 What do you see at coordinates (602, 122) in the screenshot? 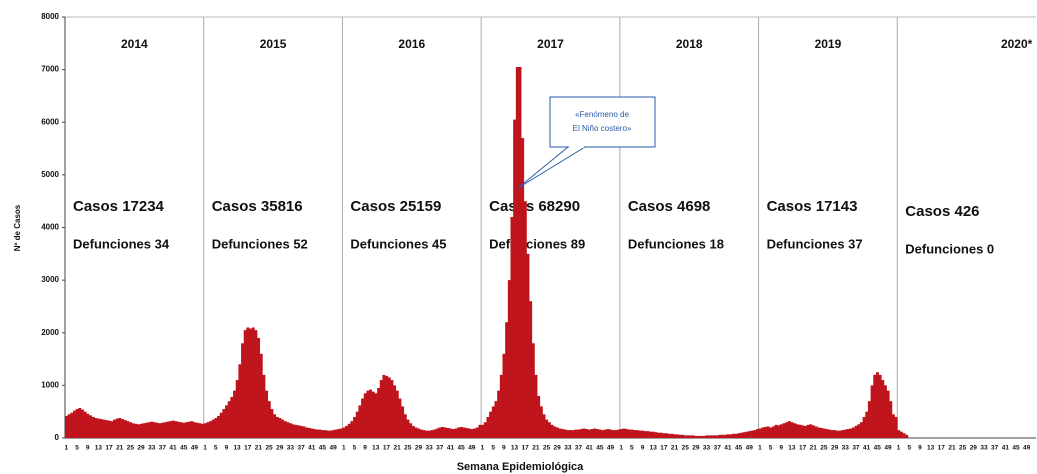
I see `callout-box` at bounding box center [602, 122].